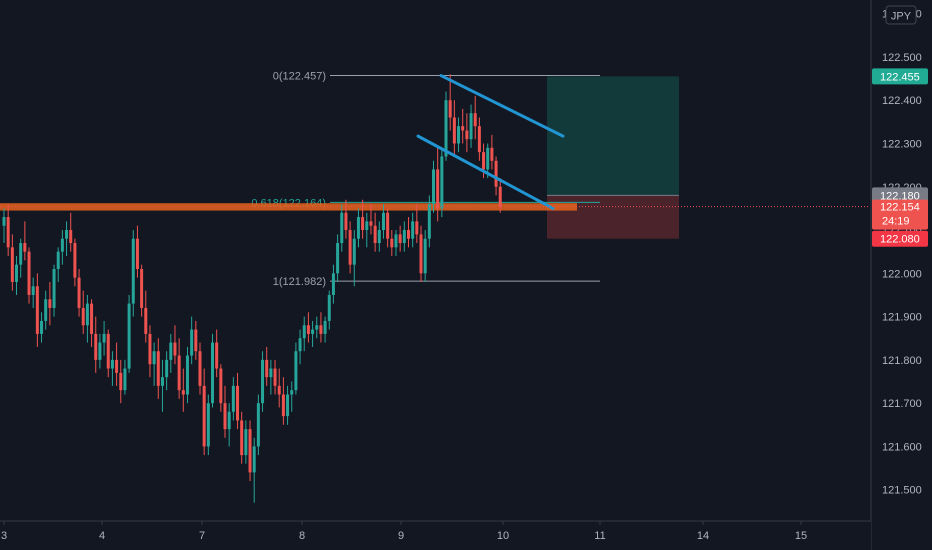  I want to click on price-tick-label: 122.400, so click(902, 101).